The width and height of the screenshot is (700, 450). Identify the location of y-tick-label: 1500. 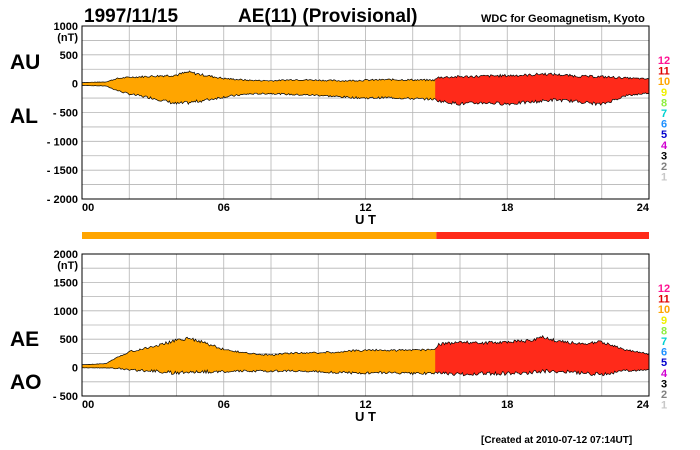
(66, 283).